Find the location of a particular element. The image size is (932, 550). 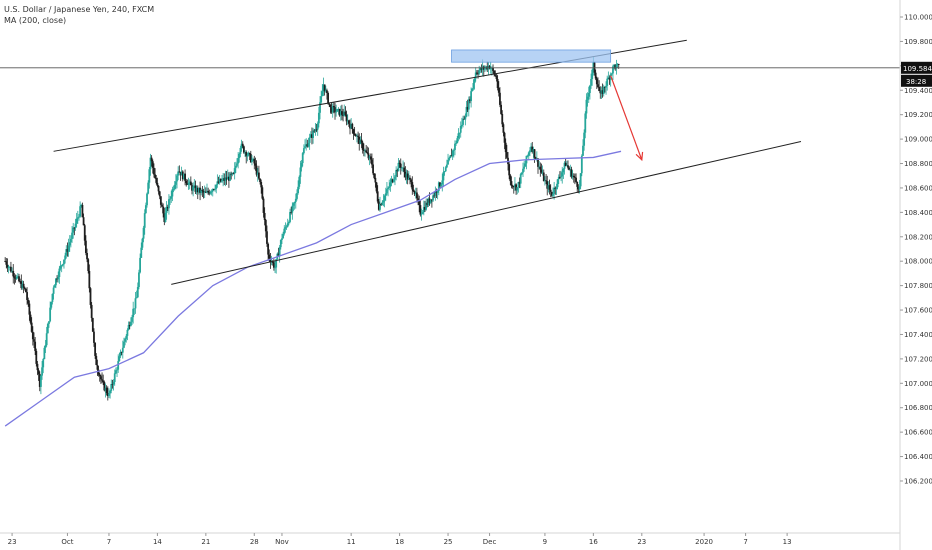

price-tick-label: 107.000 is located at coordinates (918, 384).